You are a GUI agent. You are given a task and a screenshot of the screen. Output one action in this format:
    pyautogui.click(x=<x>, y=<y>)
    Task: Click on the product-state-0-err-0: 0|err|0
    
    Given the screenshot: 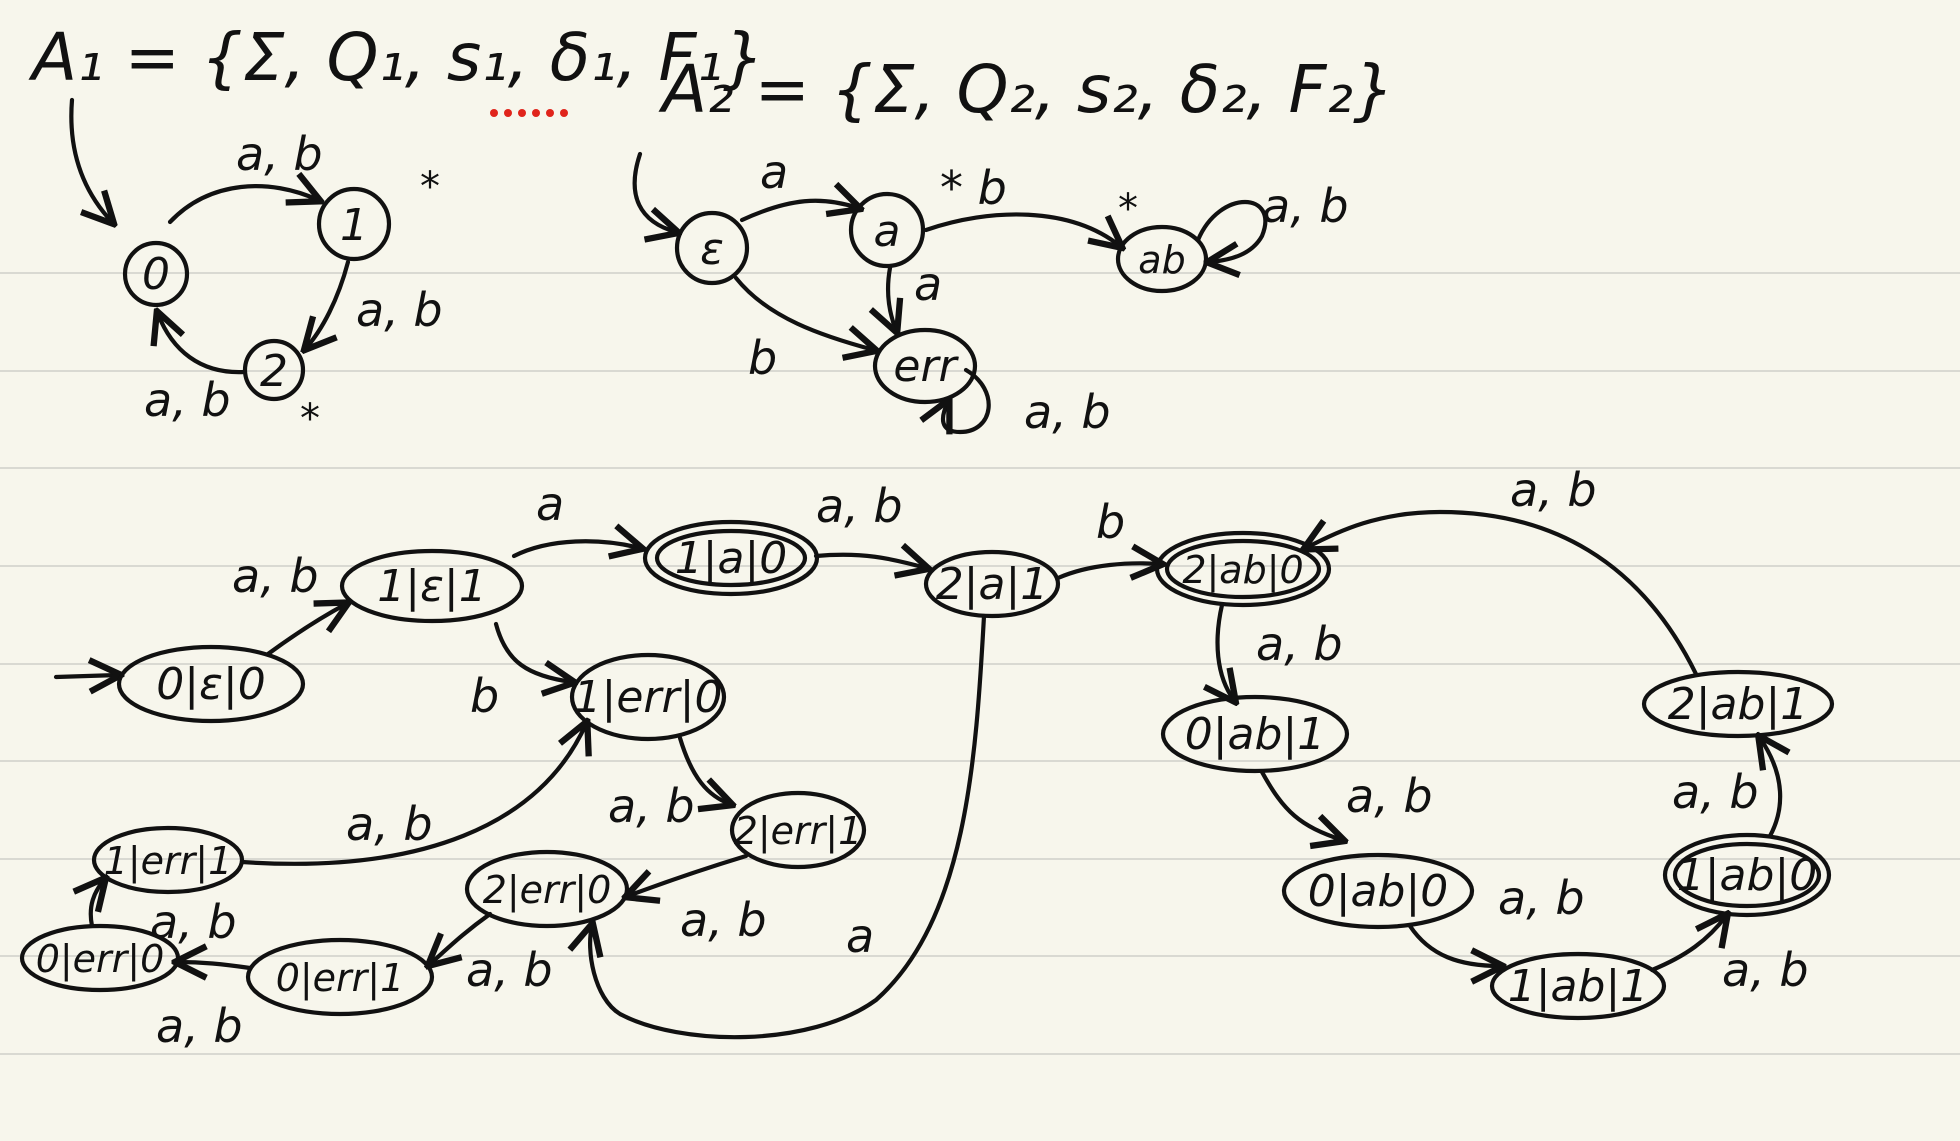 What is the action you would take?
    pyautogui.click(x=100, y=958)
    